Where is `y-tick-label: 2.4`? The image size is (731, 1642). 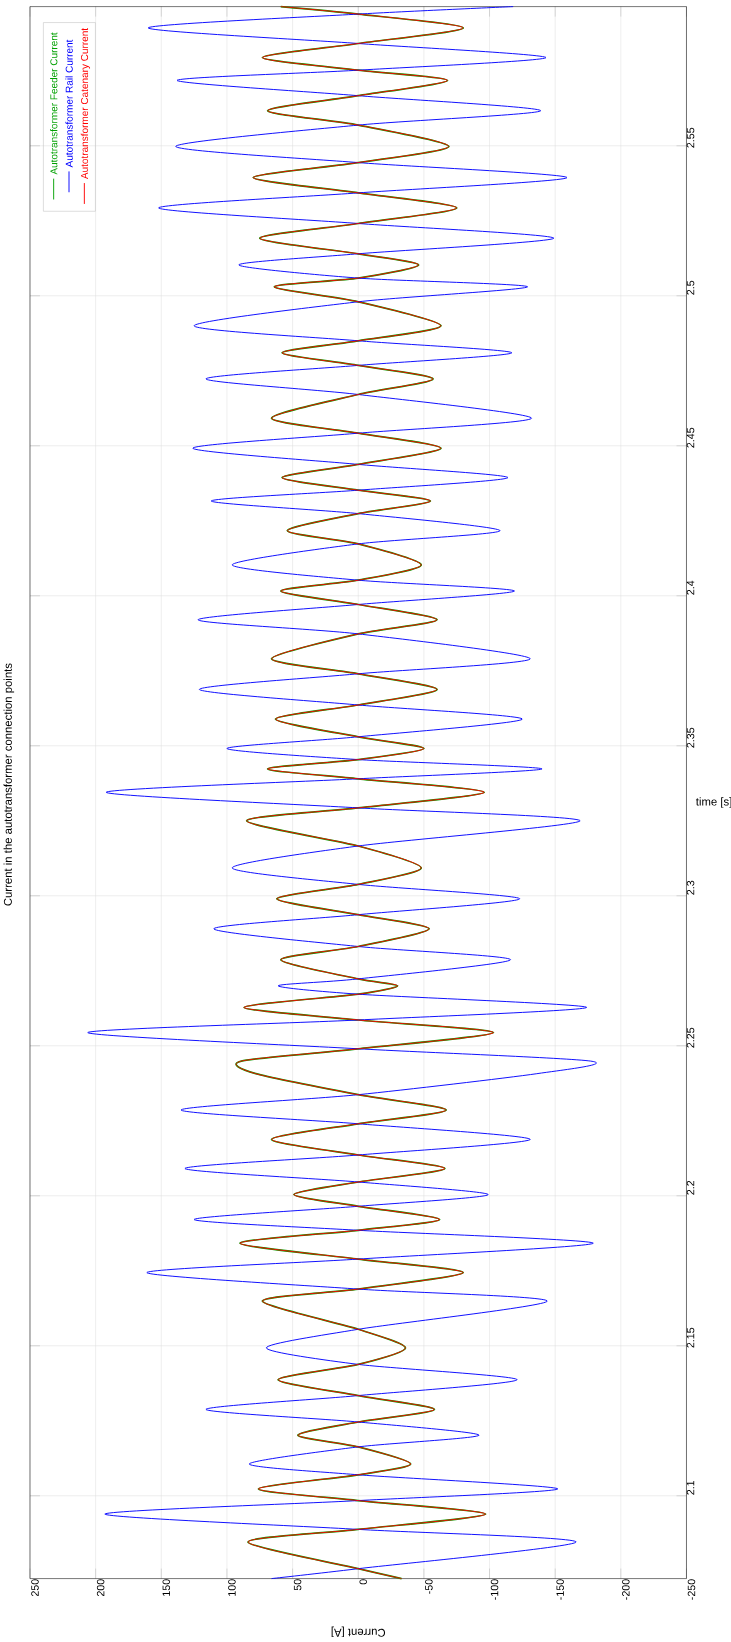
y-tick-label: 2.4 is located at coordinates (690, 587).